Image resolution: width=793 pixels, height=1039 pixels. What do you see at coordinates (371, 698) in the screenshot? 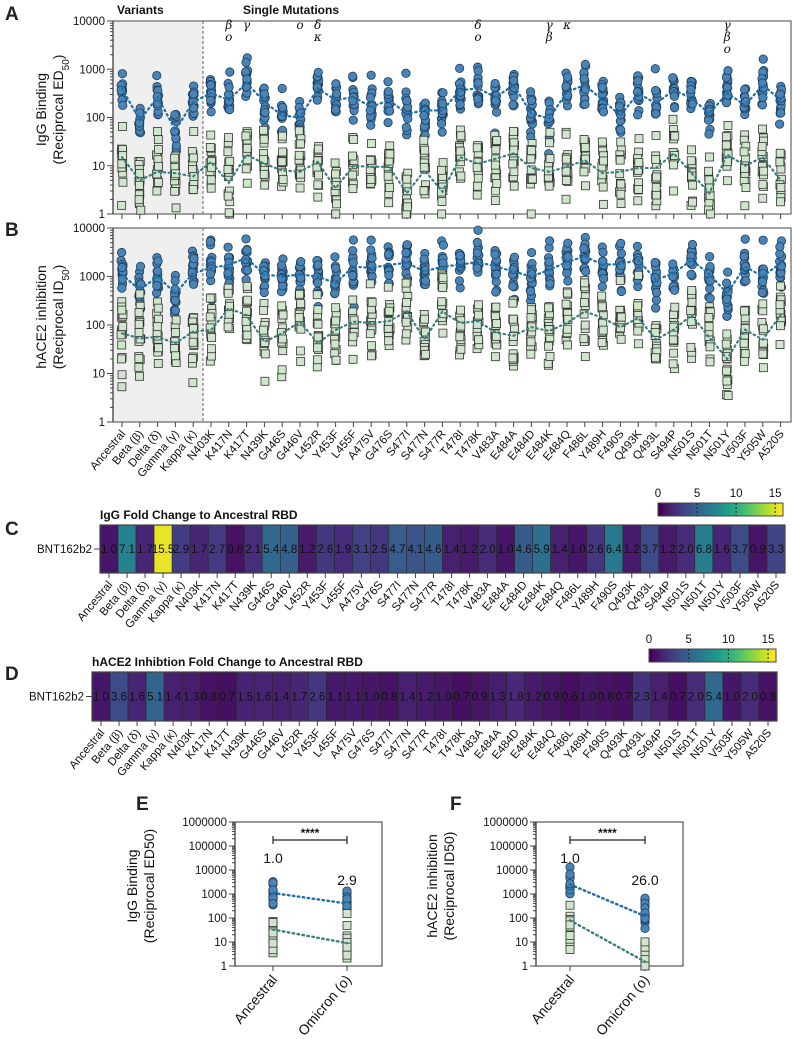
I see `heatmap-value: 1.0` at bounding box center [371, 698].